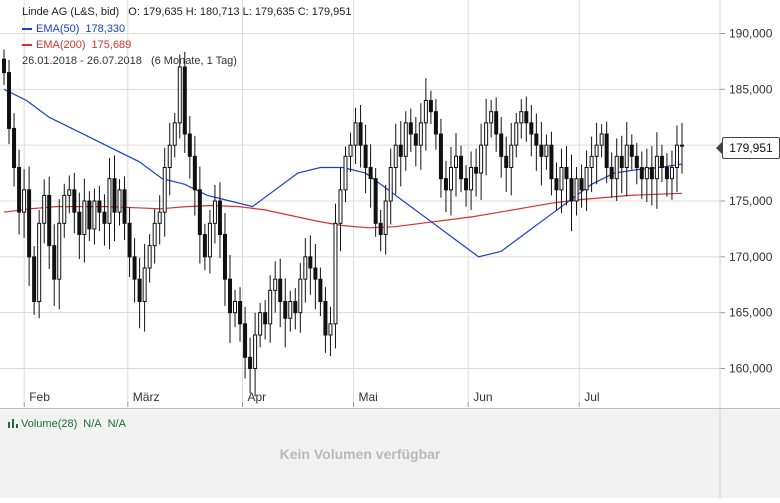 The height and width of the screenshot is (503, 780). What do you see at coordinates (39, 397) in the screenshot?
I see `x-tick-label: Feb` at bounding box center [39, 397].